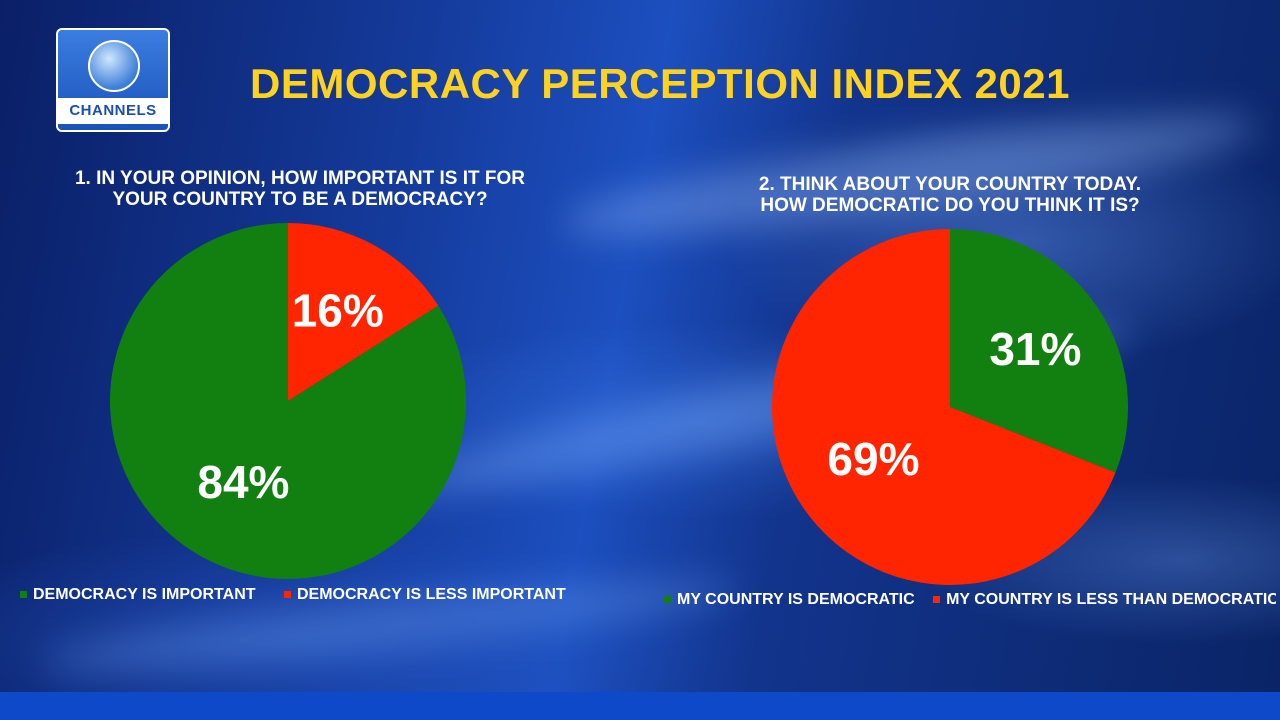  I want to click on africa-globe-icon, so click(114, 66).